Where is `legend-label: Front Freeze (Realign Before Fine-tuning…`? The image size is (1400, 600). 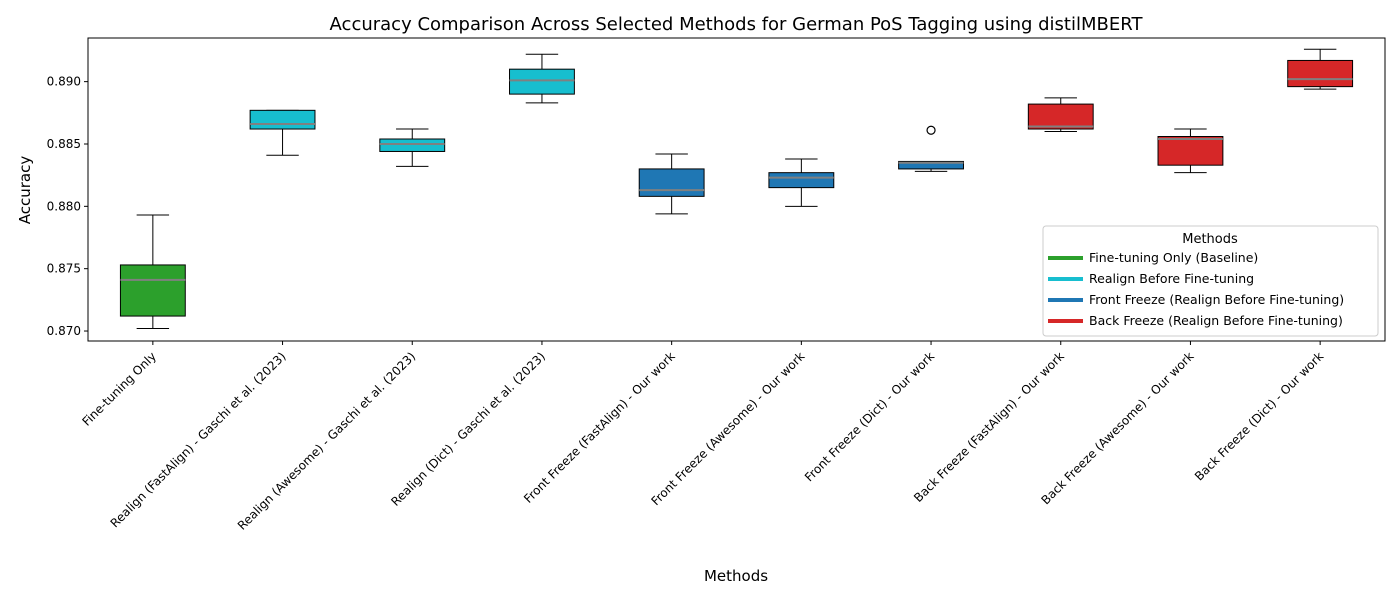
legend-label: Front Freeze (Realign Before Fine-tuning… is located at coordinates (1216, 299).